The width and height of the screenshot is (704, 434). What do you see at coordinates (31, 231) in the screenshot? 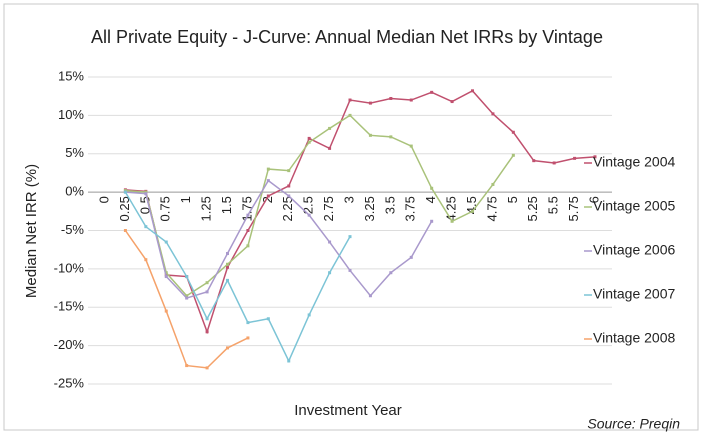
I see `y-axis-label: Median Net IRR (%)` at bounding box center [31, 231].